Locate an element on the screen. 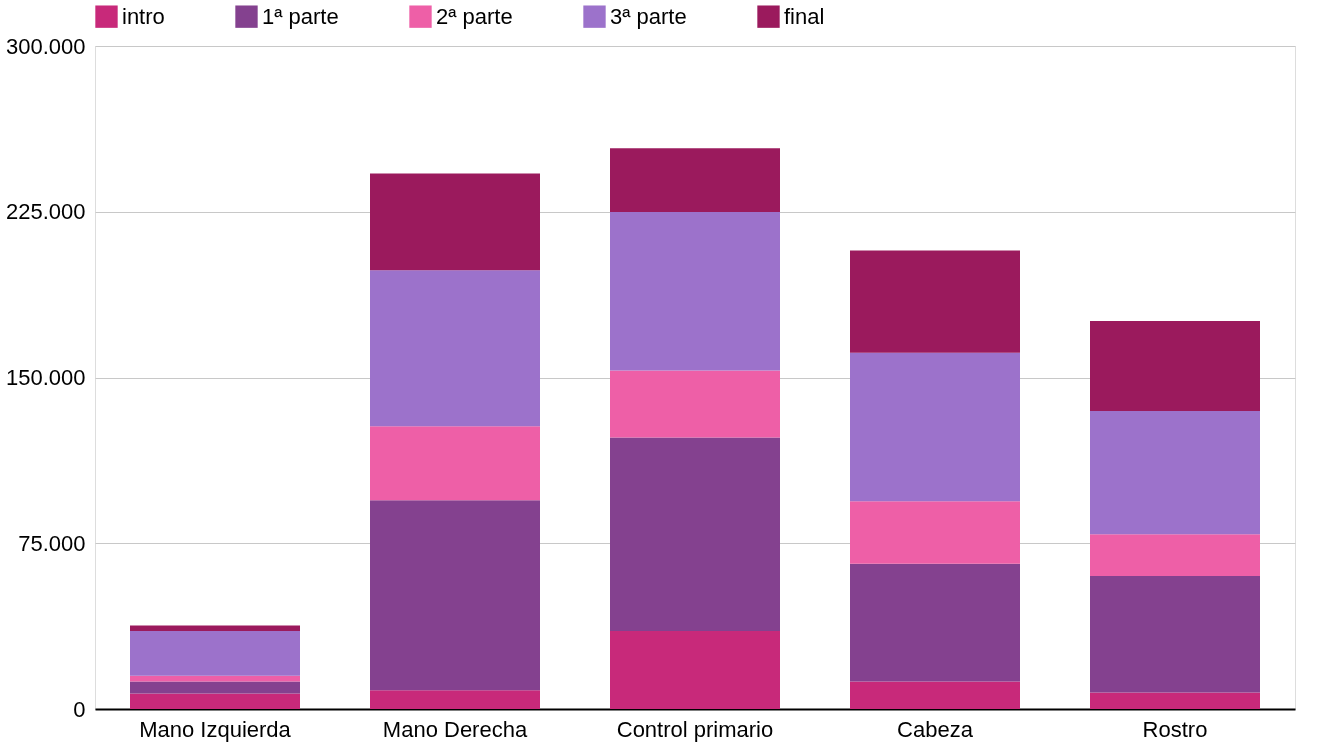 The image size is (1317, 752). y-tick-label: 150.000 is located at coordinates (45, 377).